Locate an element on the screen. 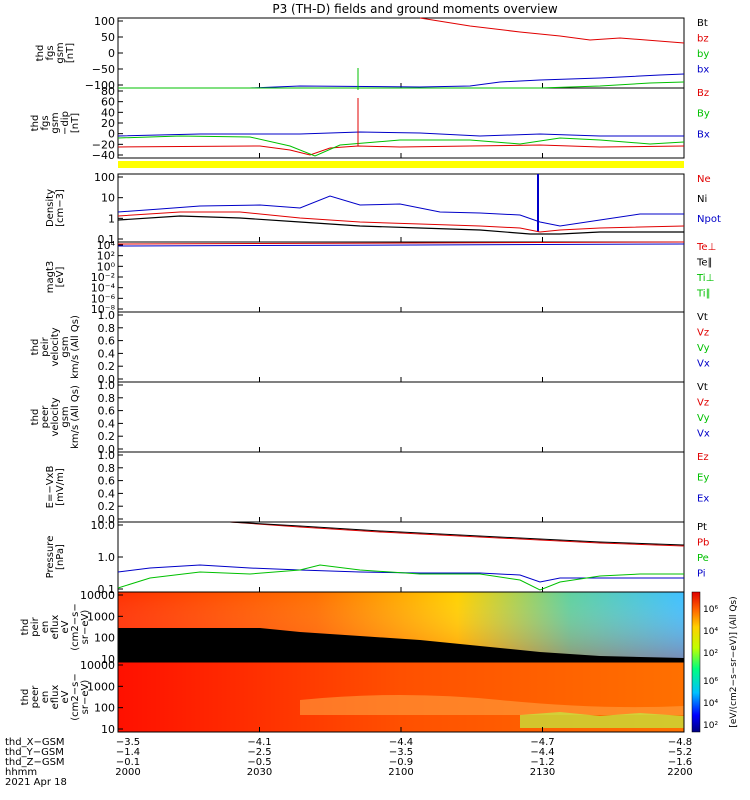  y-tick-label: 10² is located at coordinates (106, 256).